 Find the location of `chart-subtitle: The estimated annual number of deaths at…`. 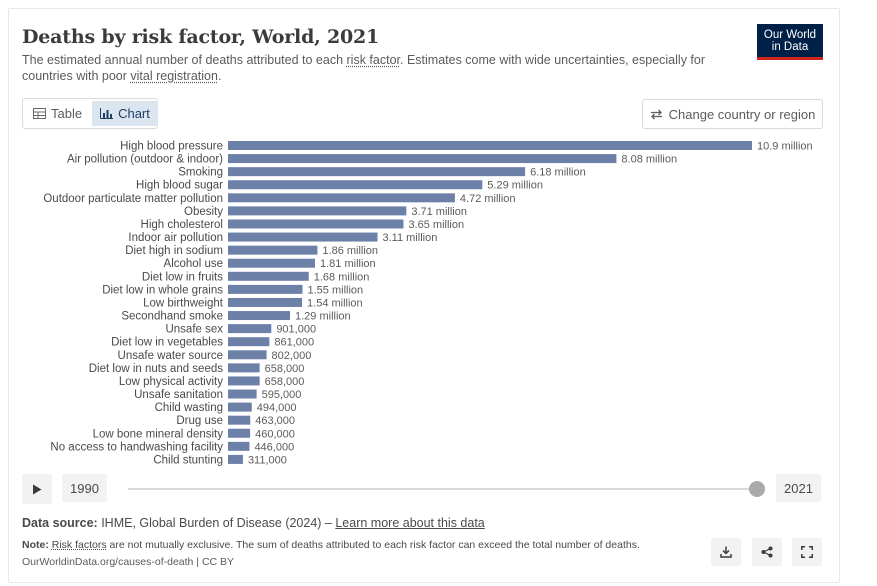

chart-subtitle: The estimated annual number of deaths at… is located at coordinates (364, 68).